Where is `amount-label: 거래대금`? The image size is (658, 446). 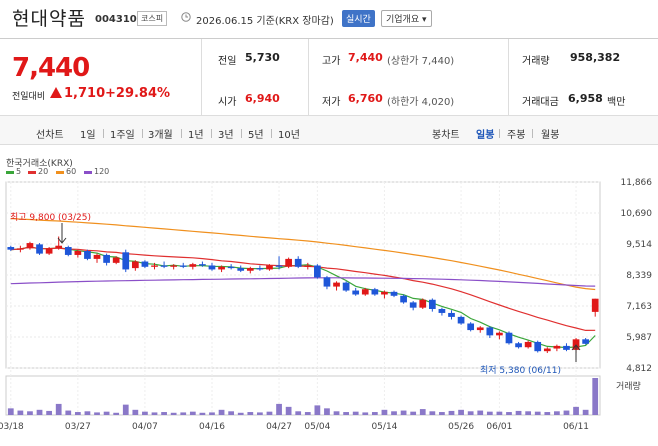
amount-label: 거래대금 is located at coordinates (540, 102).